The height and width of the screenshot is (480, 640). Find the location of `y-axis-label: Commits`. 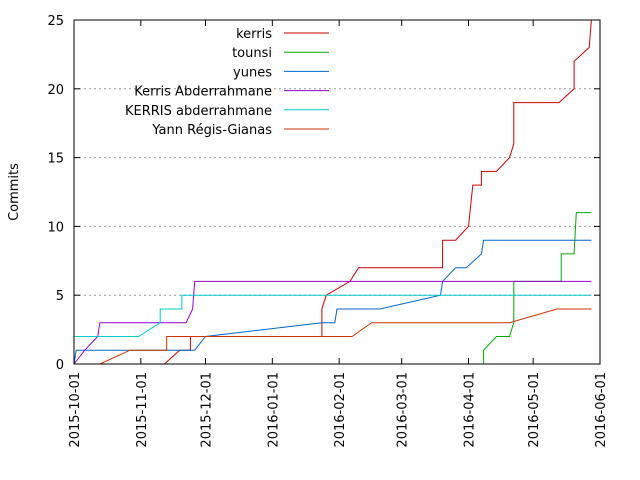

y-axis-label: Commits is located at coordinates (14, 192).